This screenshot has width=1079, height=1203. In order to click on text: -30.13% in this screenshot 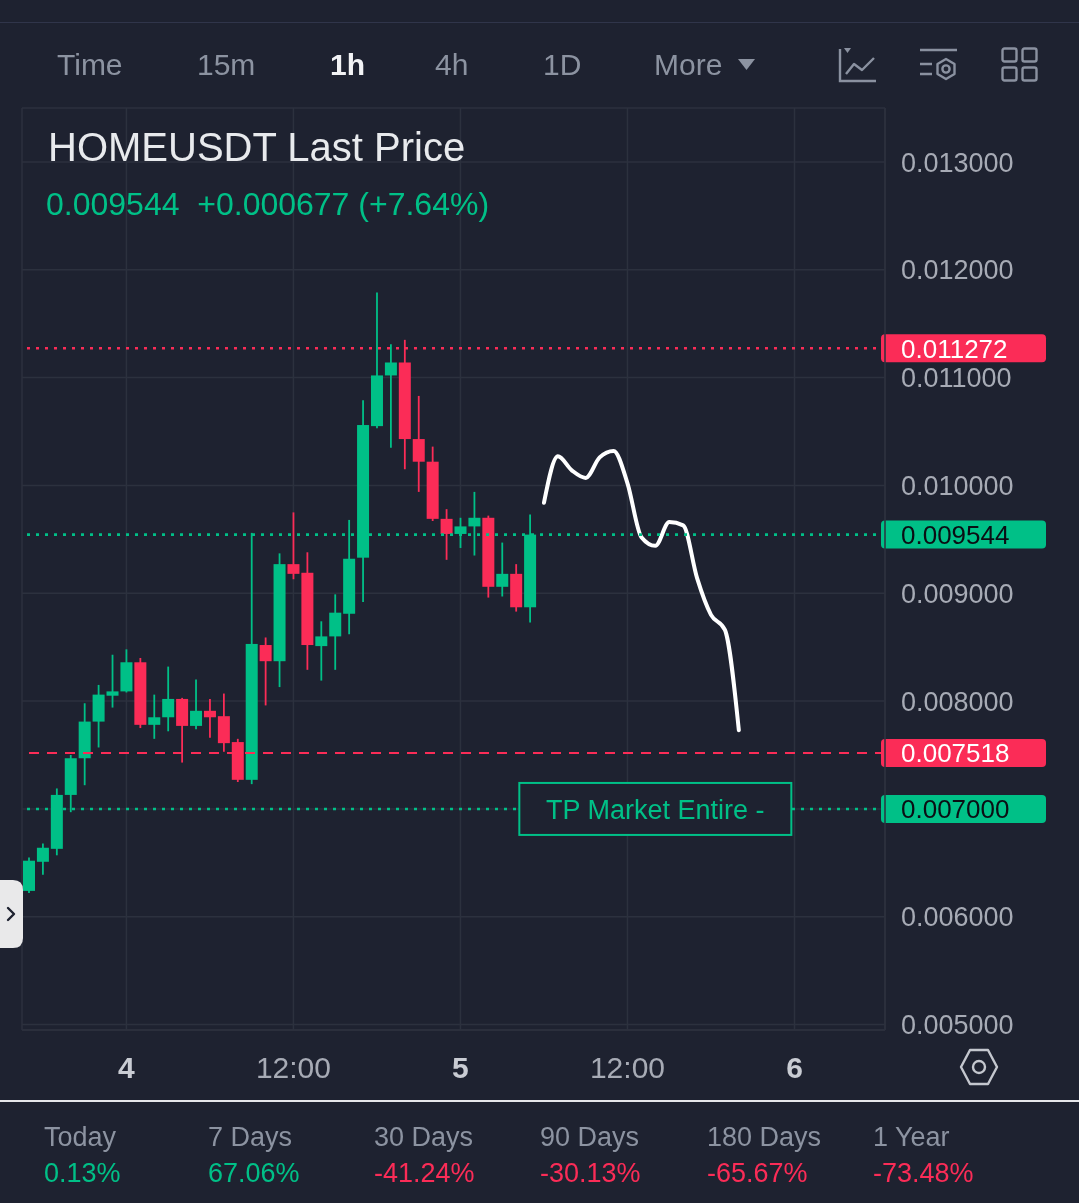, I will do `click(590, 1173)`.